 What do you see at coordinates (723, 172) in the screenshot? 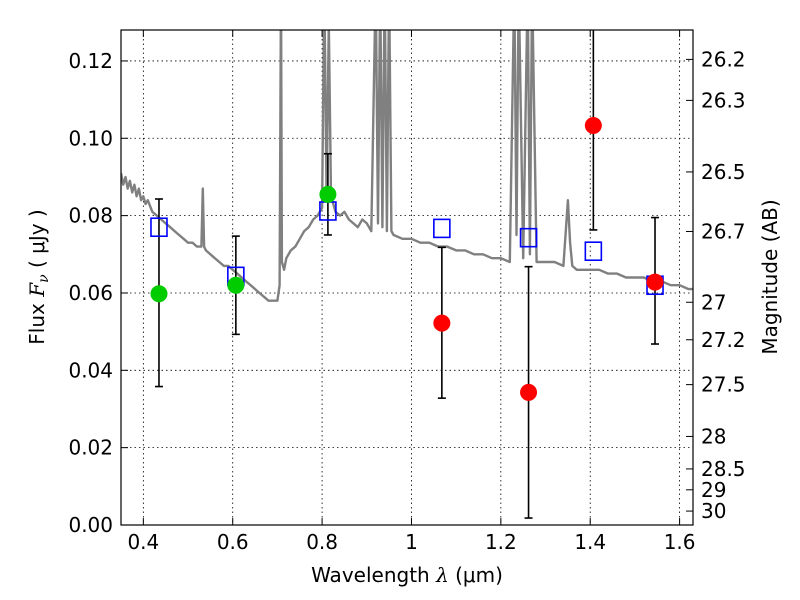
I see `magnitude-tick-label: 26.5` at bounding box center [723, 172].